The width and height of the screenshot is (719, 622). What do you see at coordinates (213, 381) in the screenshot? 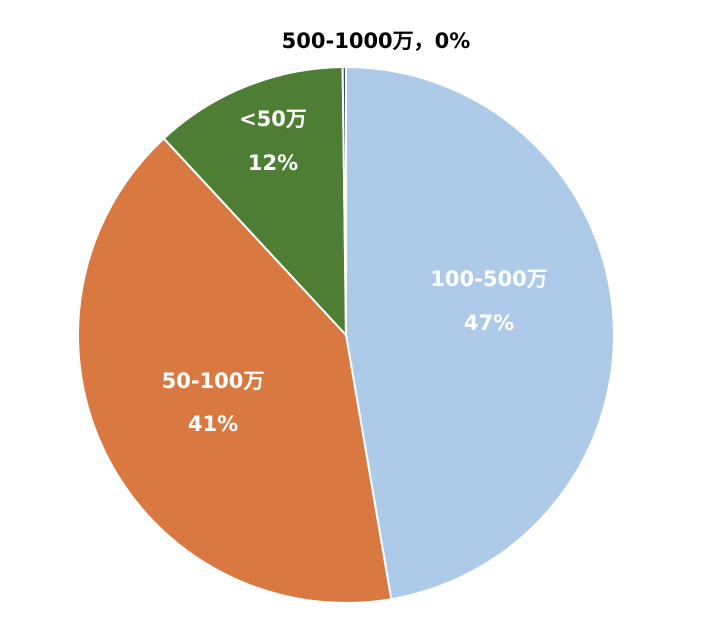
I see `slice-label-50-100-category: 50-100万` at bounding box center [213, 381].